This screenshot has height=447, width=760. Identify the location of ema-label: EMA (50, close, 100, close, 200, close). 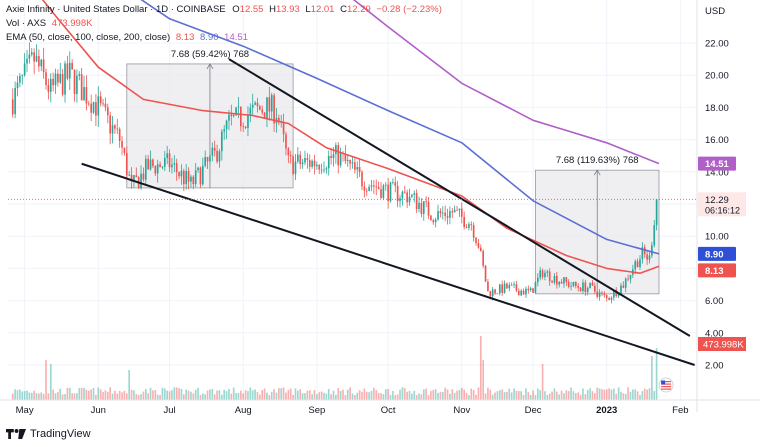
(88, 37).